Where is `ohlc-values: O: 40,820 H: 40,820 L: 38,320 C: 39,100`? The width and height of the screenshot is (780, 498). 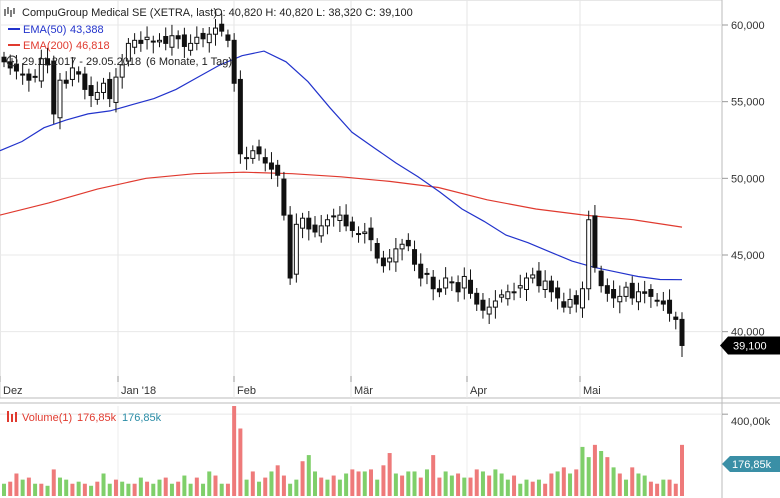 ohlc-values: O: 40,820 H: 40,820 L: 38,320 C: 39,100 is located at coordinates (313, 13).